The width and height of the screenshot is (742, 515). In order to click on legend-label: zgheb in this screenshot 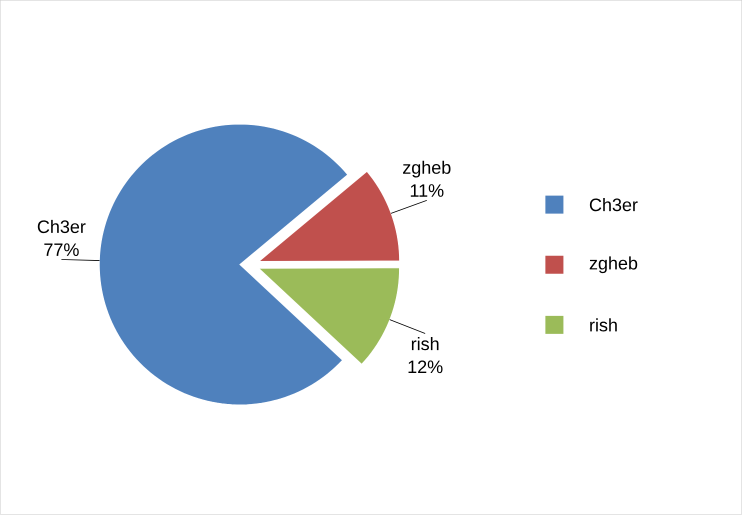, I will do `click(614, 265)`.